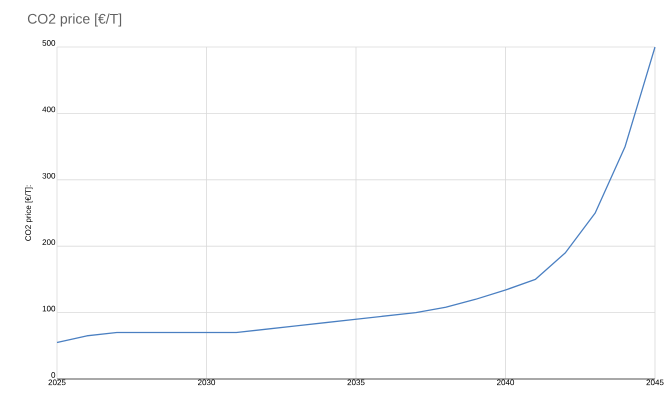 Image resolution: width=670 pixels, height=410 pixels. Describe the element at coordinates (75, 20) in the screenshot. I see `chart-title: CO2 price [€/T]` at that location.